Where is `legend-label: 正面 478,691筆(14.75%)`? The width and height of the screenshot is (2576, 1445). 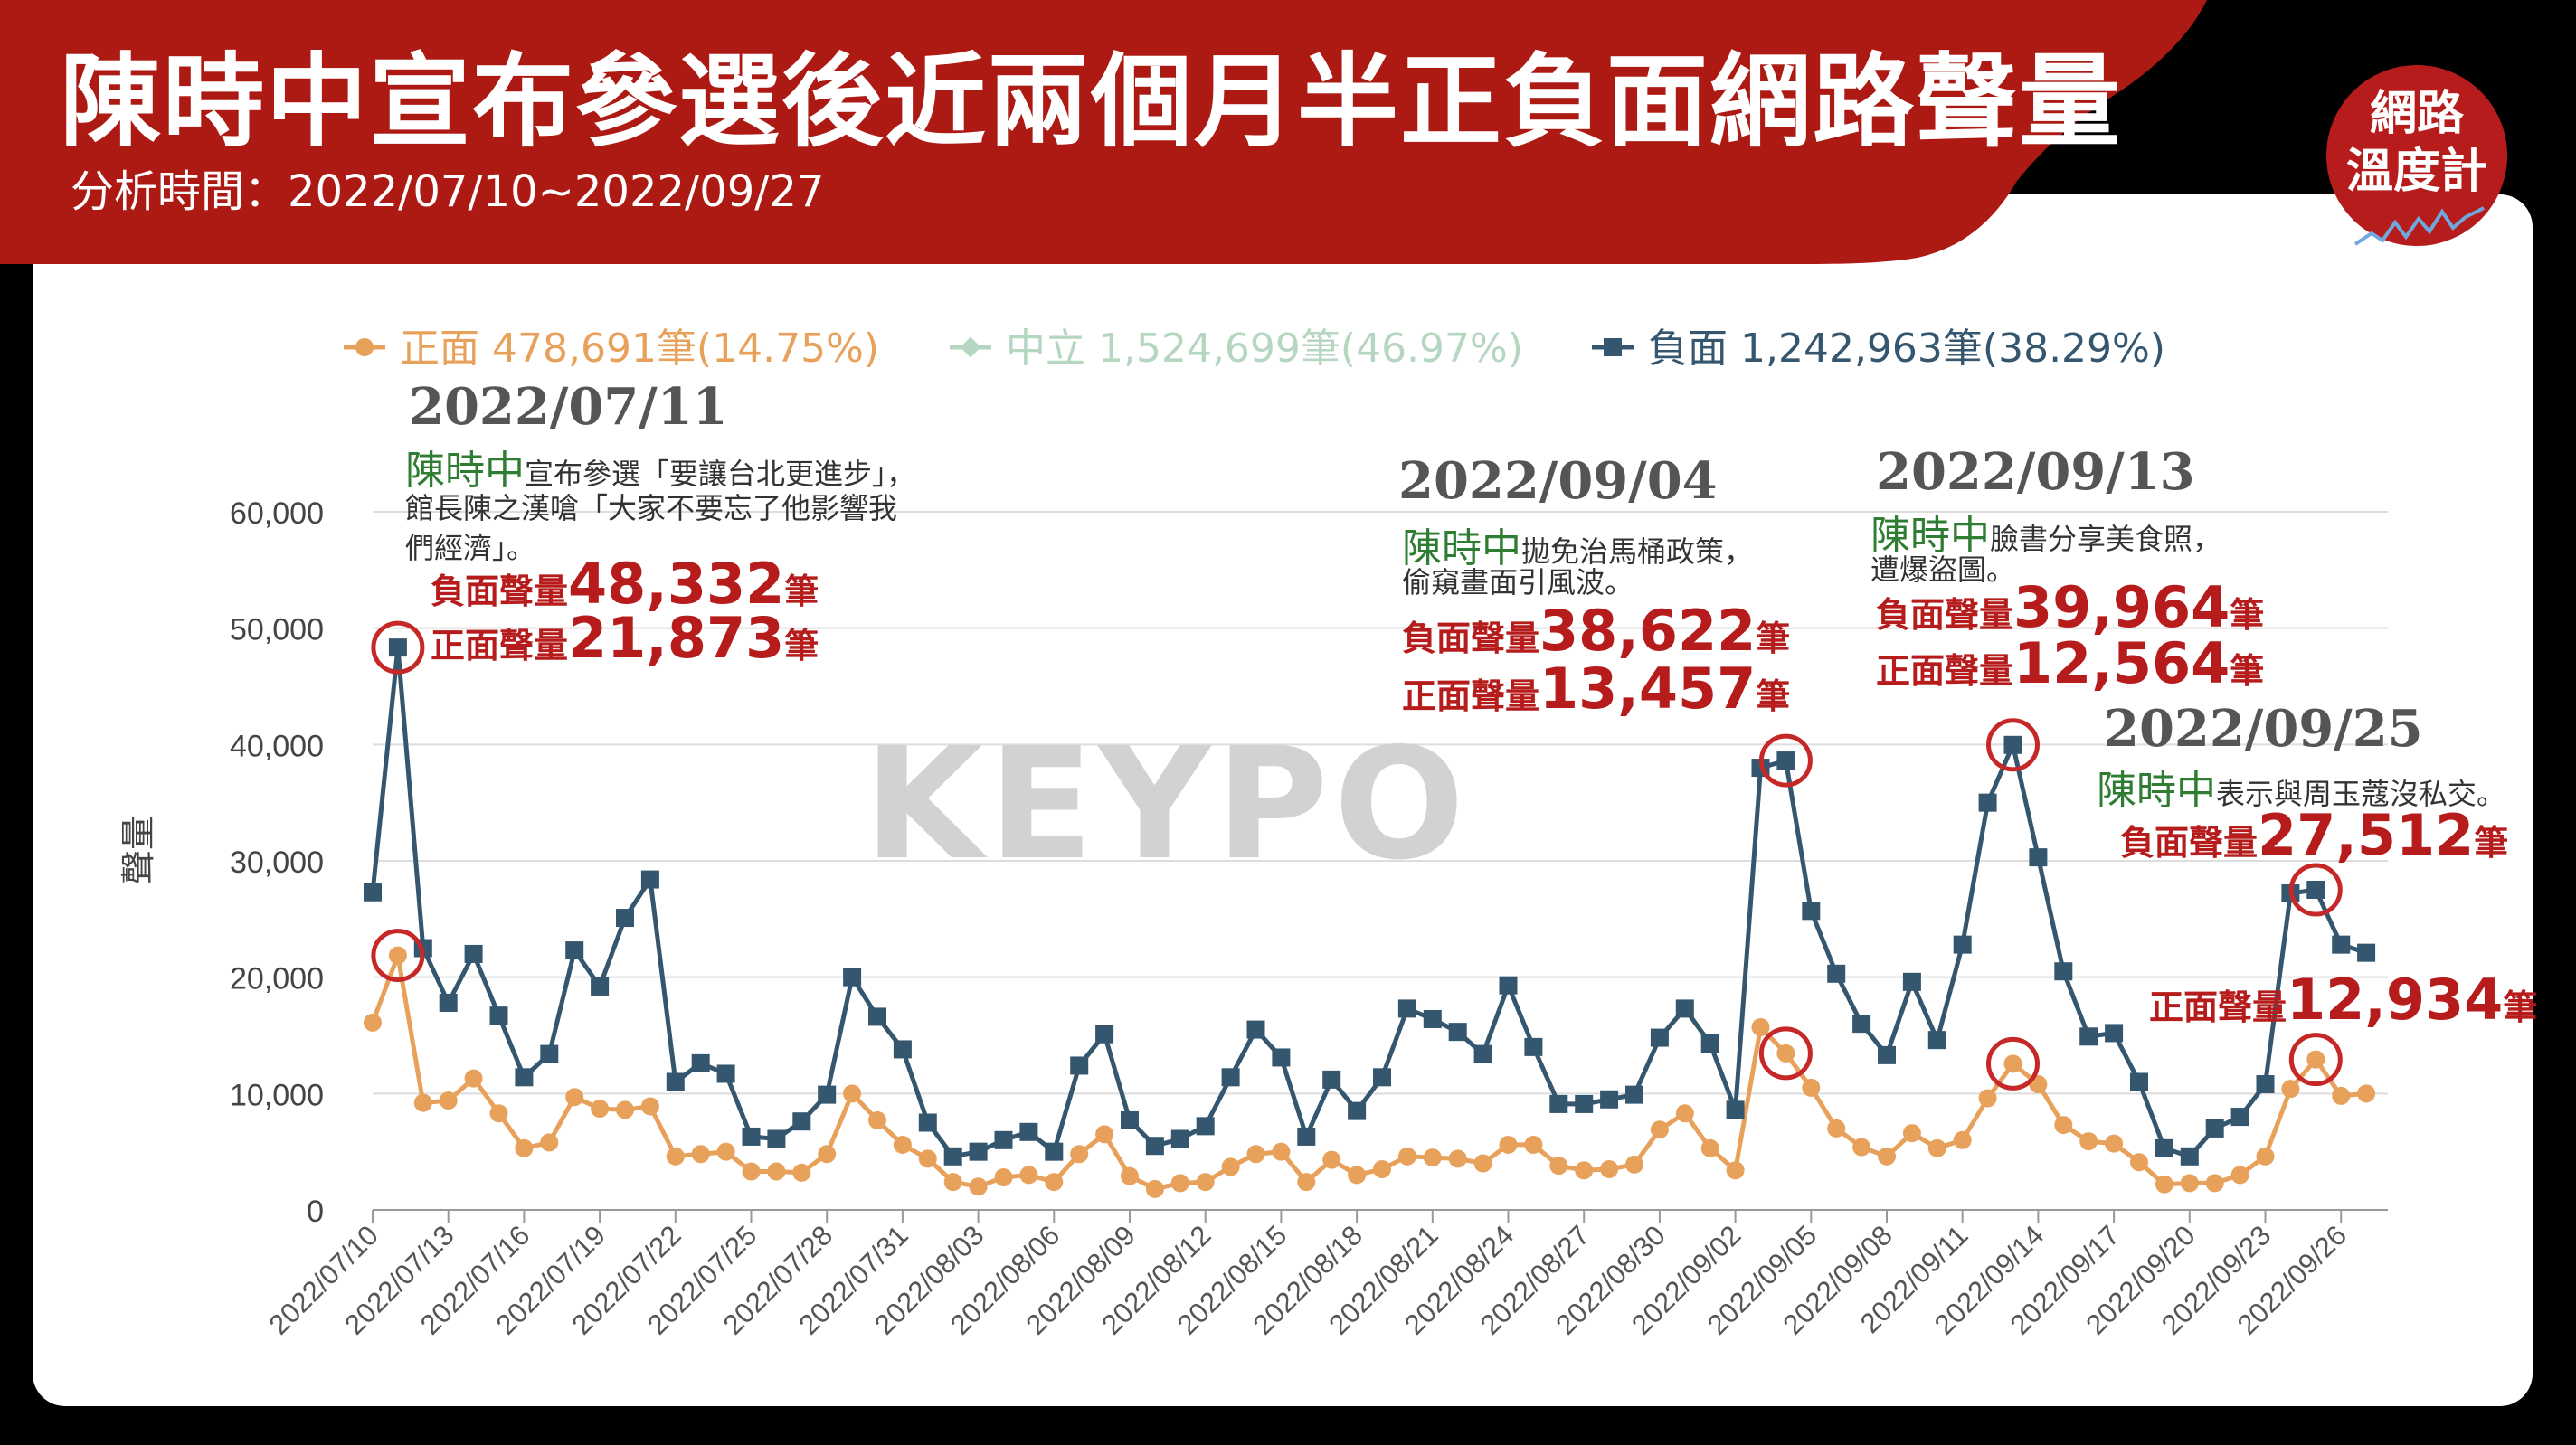
legend-label: 正面 478,691筆(14.75%) is located at coordinates (639, 349).